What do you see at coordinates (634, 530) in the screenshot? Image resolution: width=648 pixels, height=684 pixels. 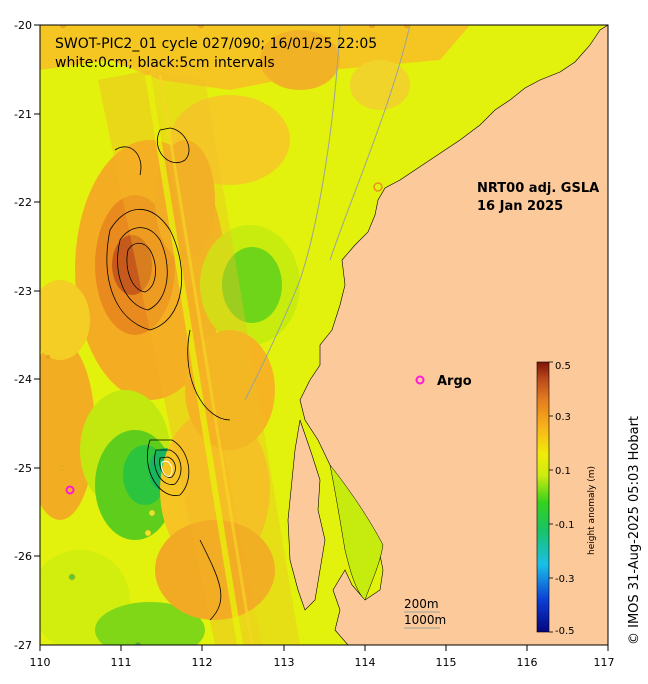 I see `credit-text: © IMOS 31-Aug-2025 05:03 Hobart` at bounding box center [634, 530].